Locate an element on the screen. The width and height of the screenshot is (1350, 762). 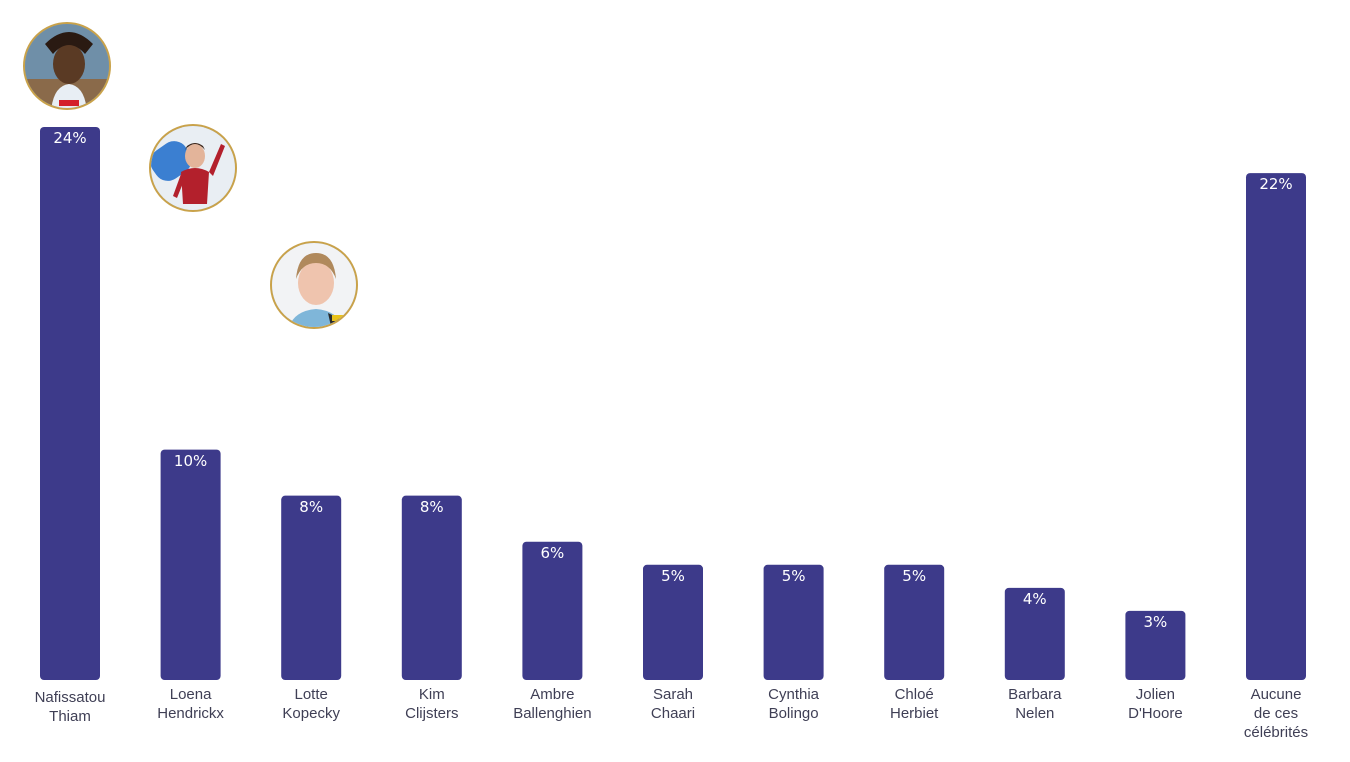
category-label-sarah-chaari: Sarah Chaari is located at coordinates (673, 704).